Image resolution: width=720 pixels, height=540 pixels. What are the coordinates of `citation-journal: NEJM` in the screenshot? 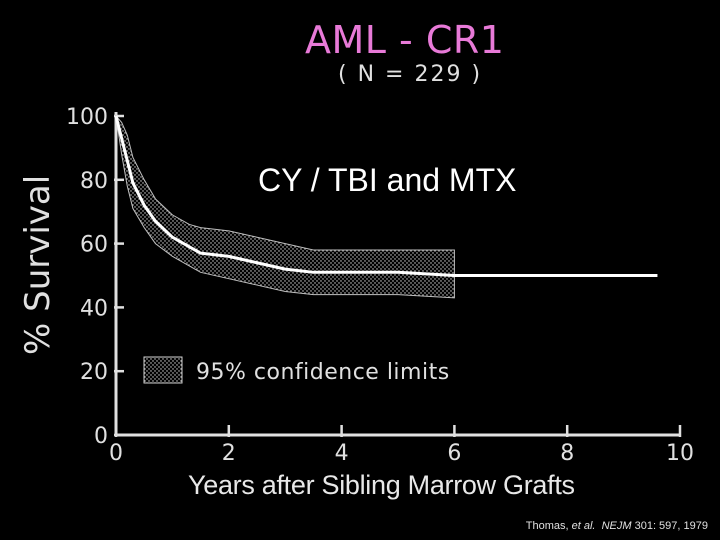 It's located at (616, 526).